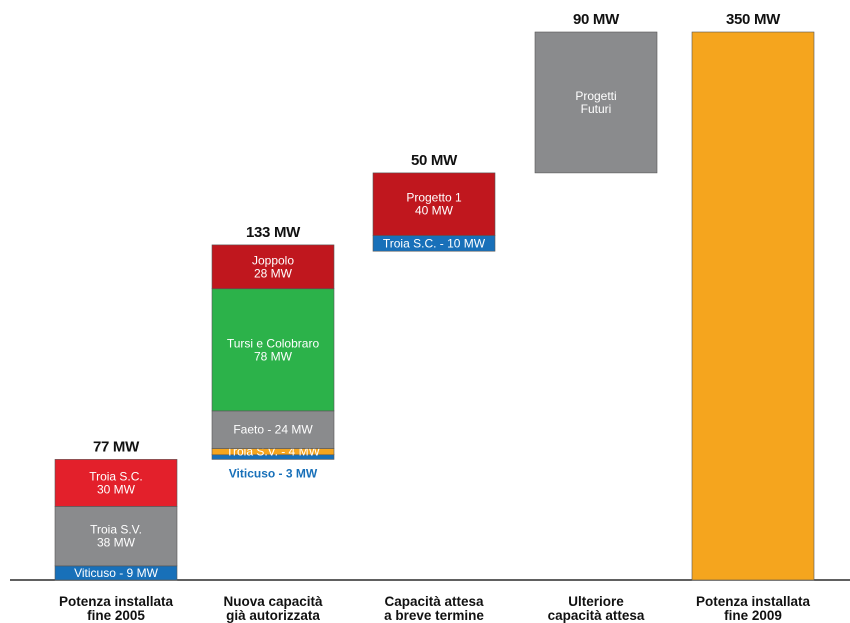 This screenshot has width=850, height=623. What do you see at coordinates (434, 160) in the screenshot?
I see `total-label: 50 MW` at bounding box center [434, 160].